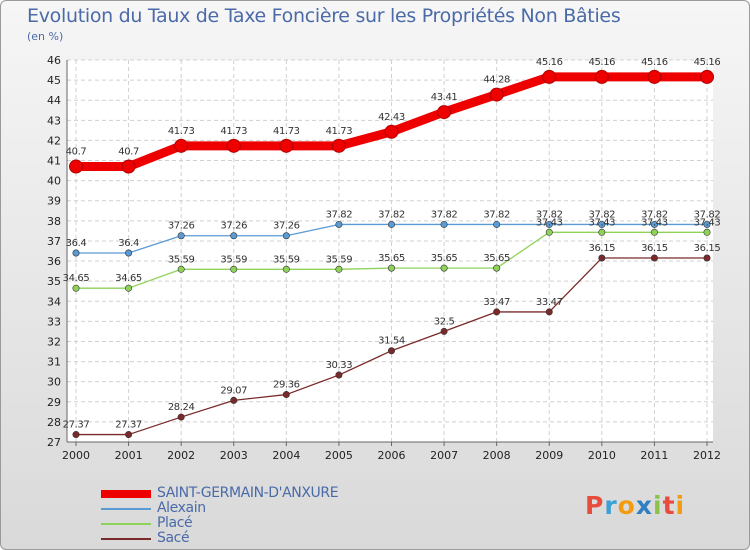 The image size is (750, 550). Describe the element at coordinates (286, 226) in the screenshot. I see `data-label: 37.26` at that location.